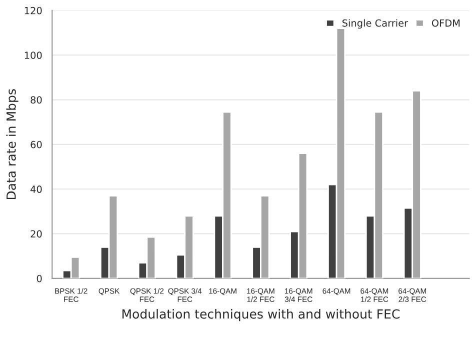 The image size is (474, 348). Describe the element at coordinates (375, 24) in the screenshot. I see `legend-label: Single Carrier` at that location.